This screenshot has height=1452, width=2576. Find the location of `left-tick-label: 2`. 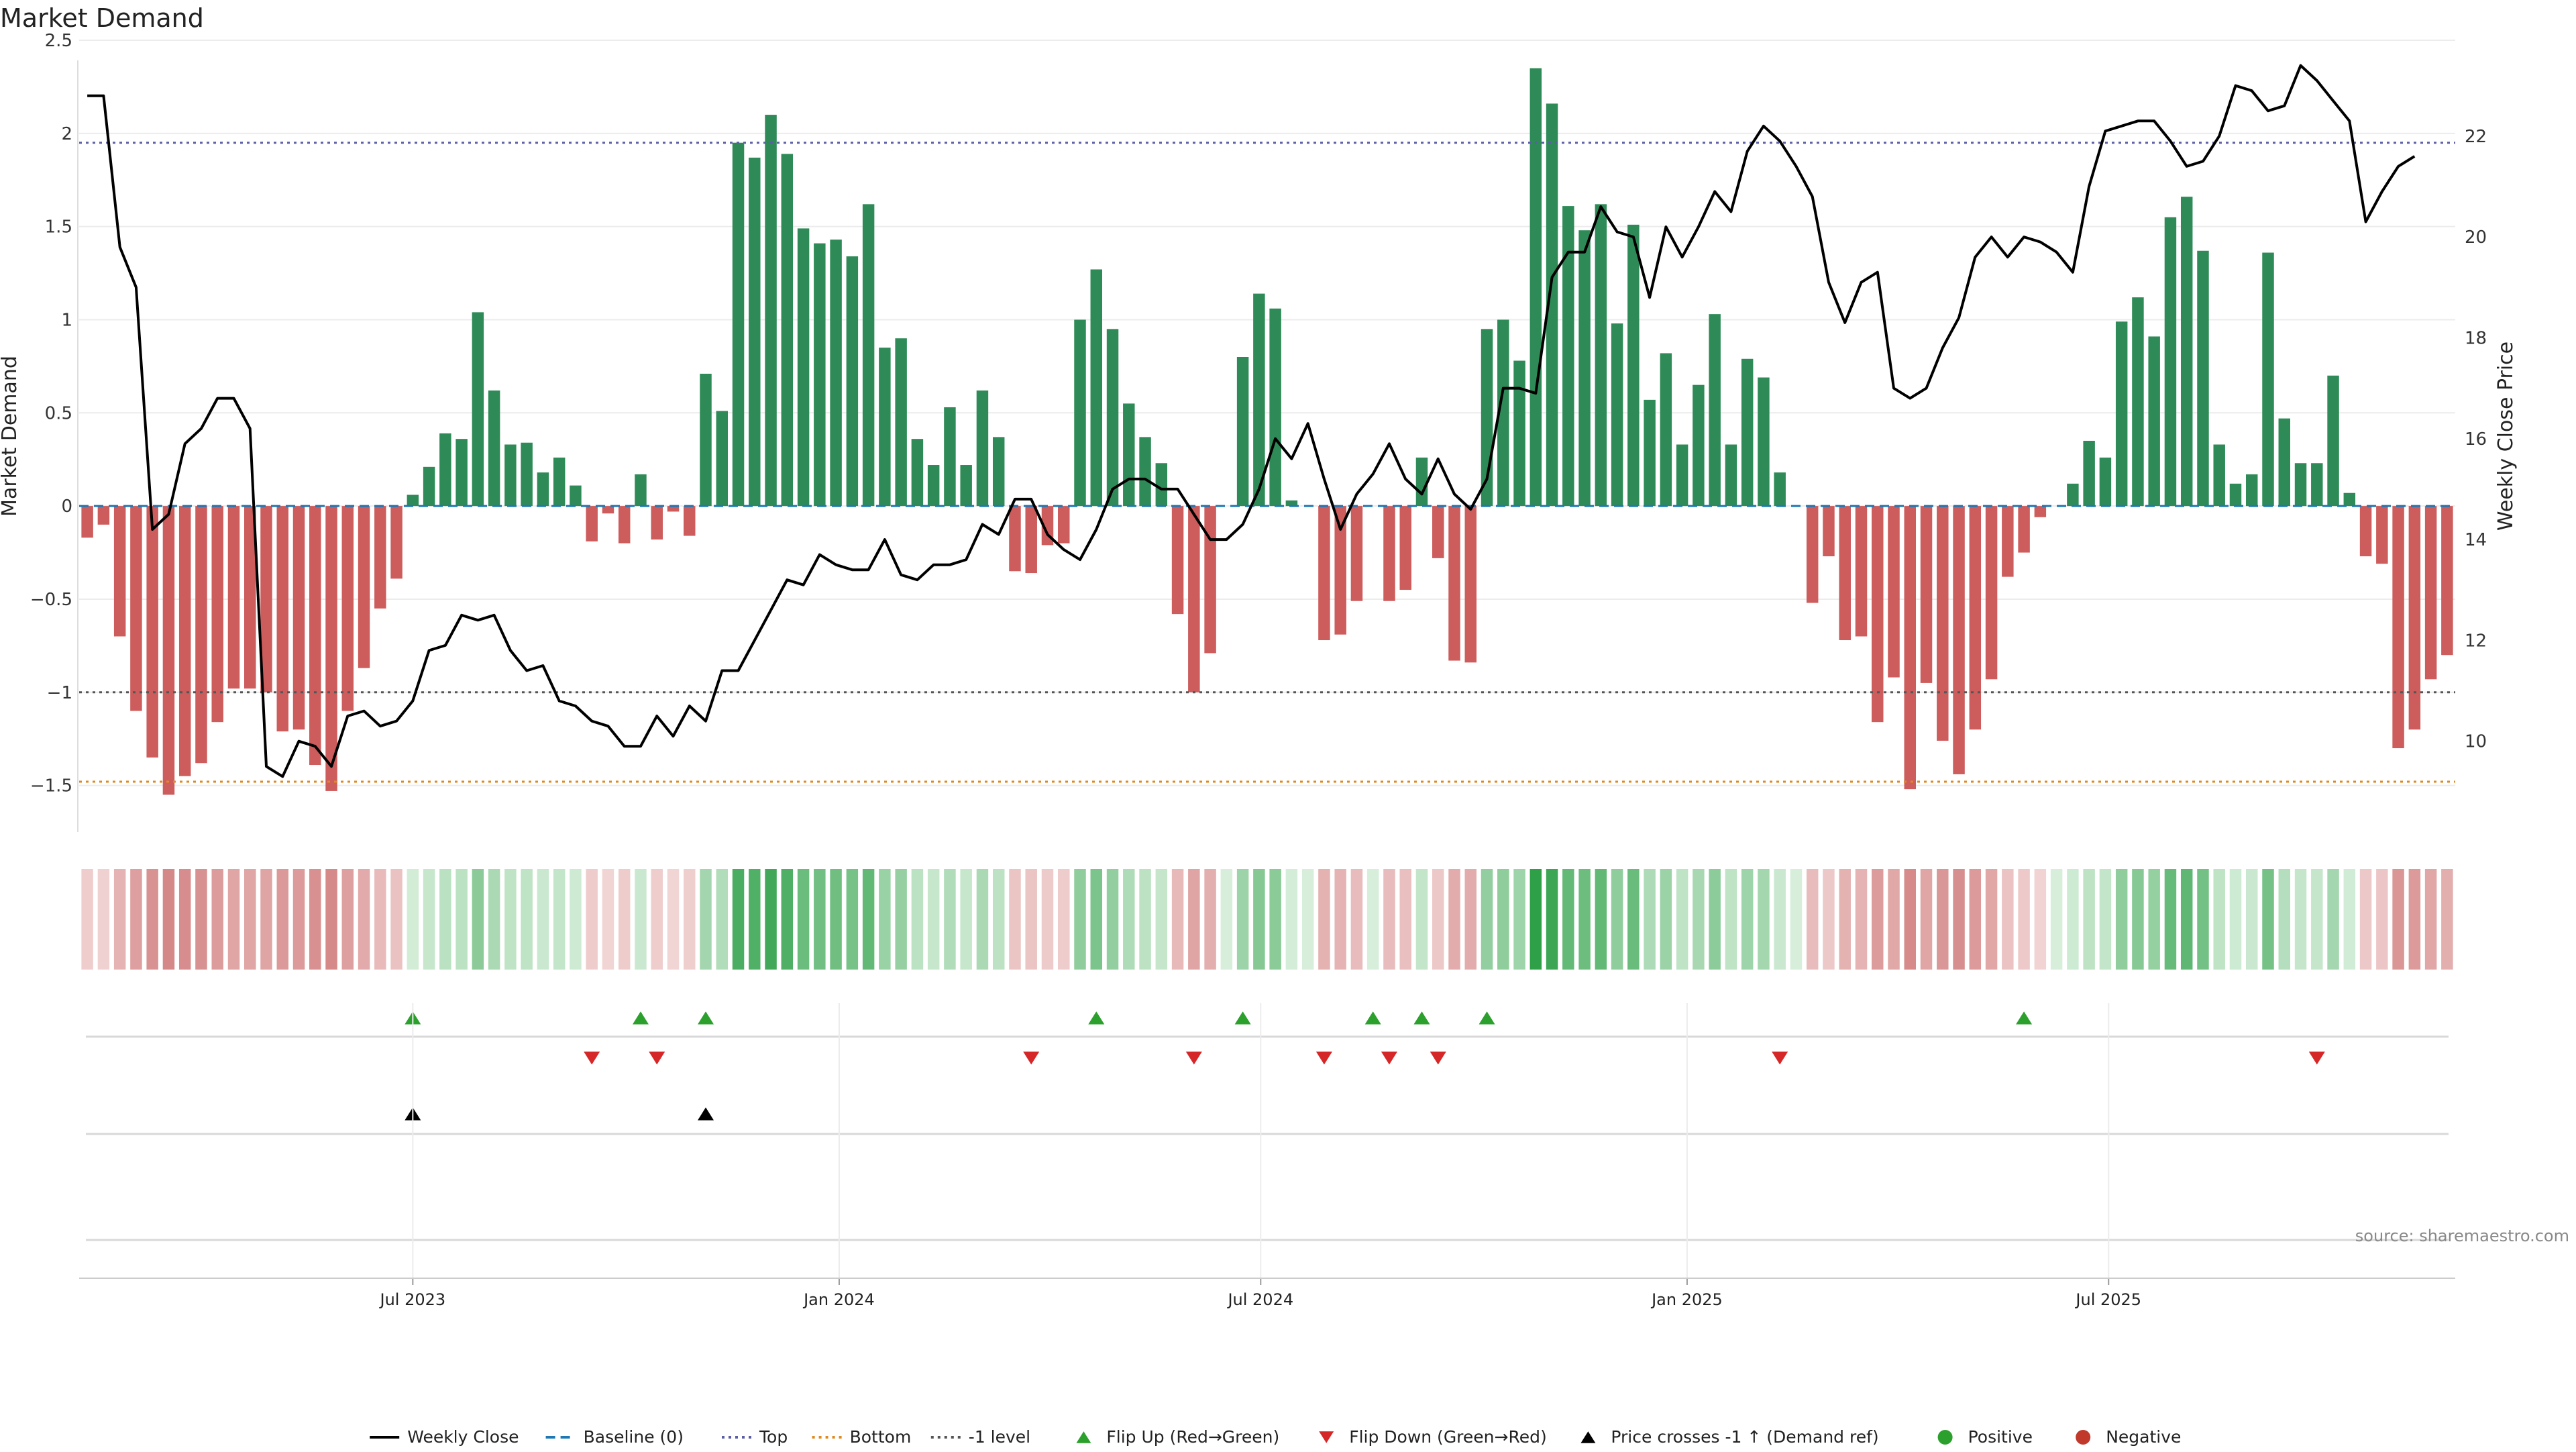

left-tick-label: 2 is located at coordinates (66, 134).